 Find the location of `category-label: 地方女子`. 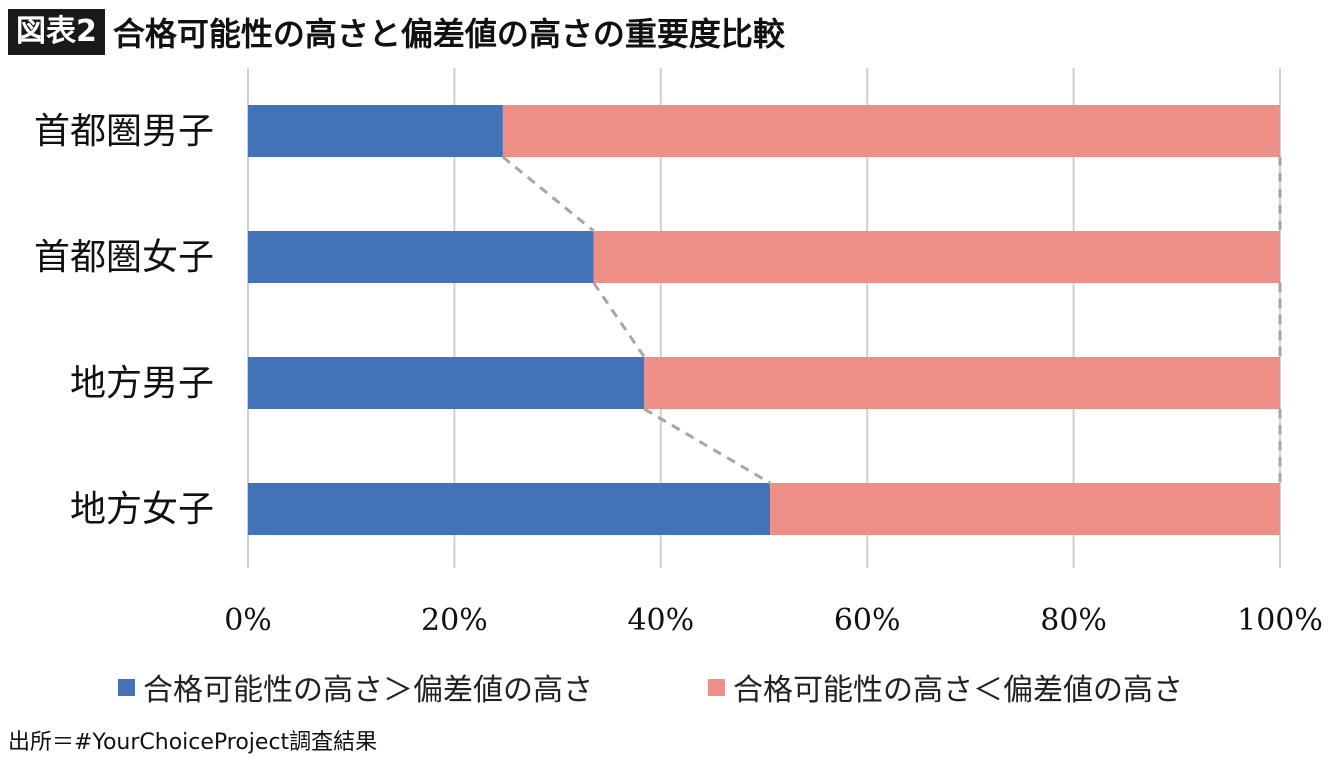

category-label: 地方女子 is located at coordinates (142, 509).